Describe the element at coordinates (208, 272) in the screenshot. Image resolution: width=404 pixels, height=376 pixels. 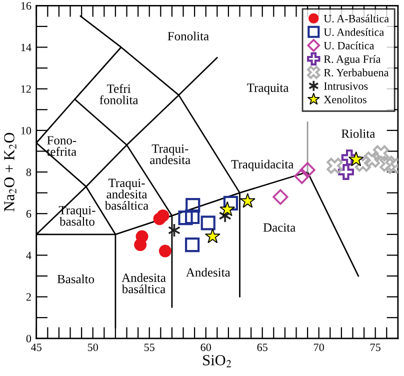
I see `annotation: Andesita` at that location.